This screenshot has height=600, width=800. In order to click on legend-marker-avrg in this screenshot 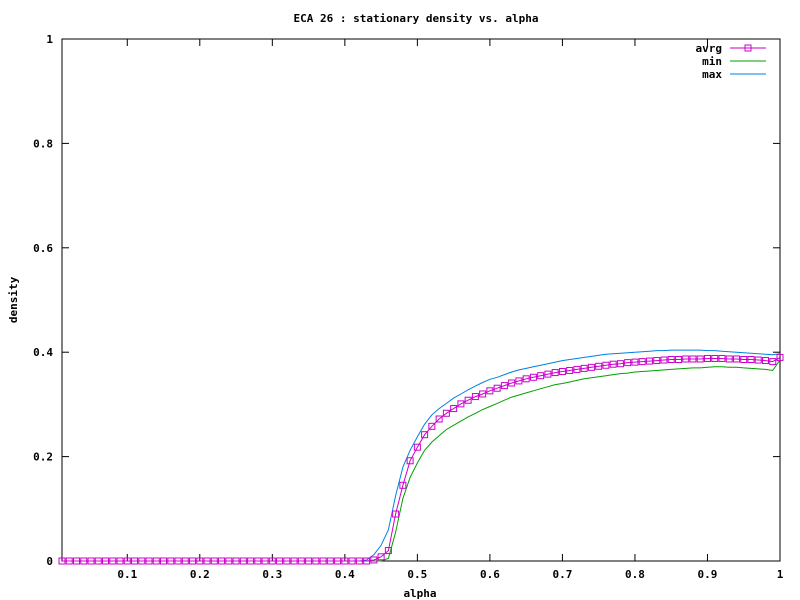, I will do `click(748, 48)`.